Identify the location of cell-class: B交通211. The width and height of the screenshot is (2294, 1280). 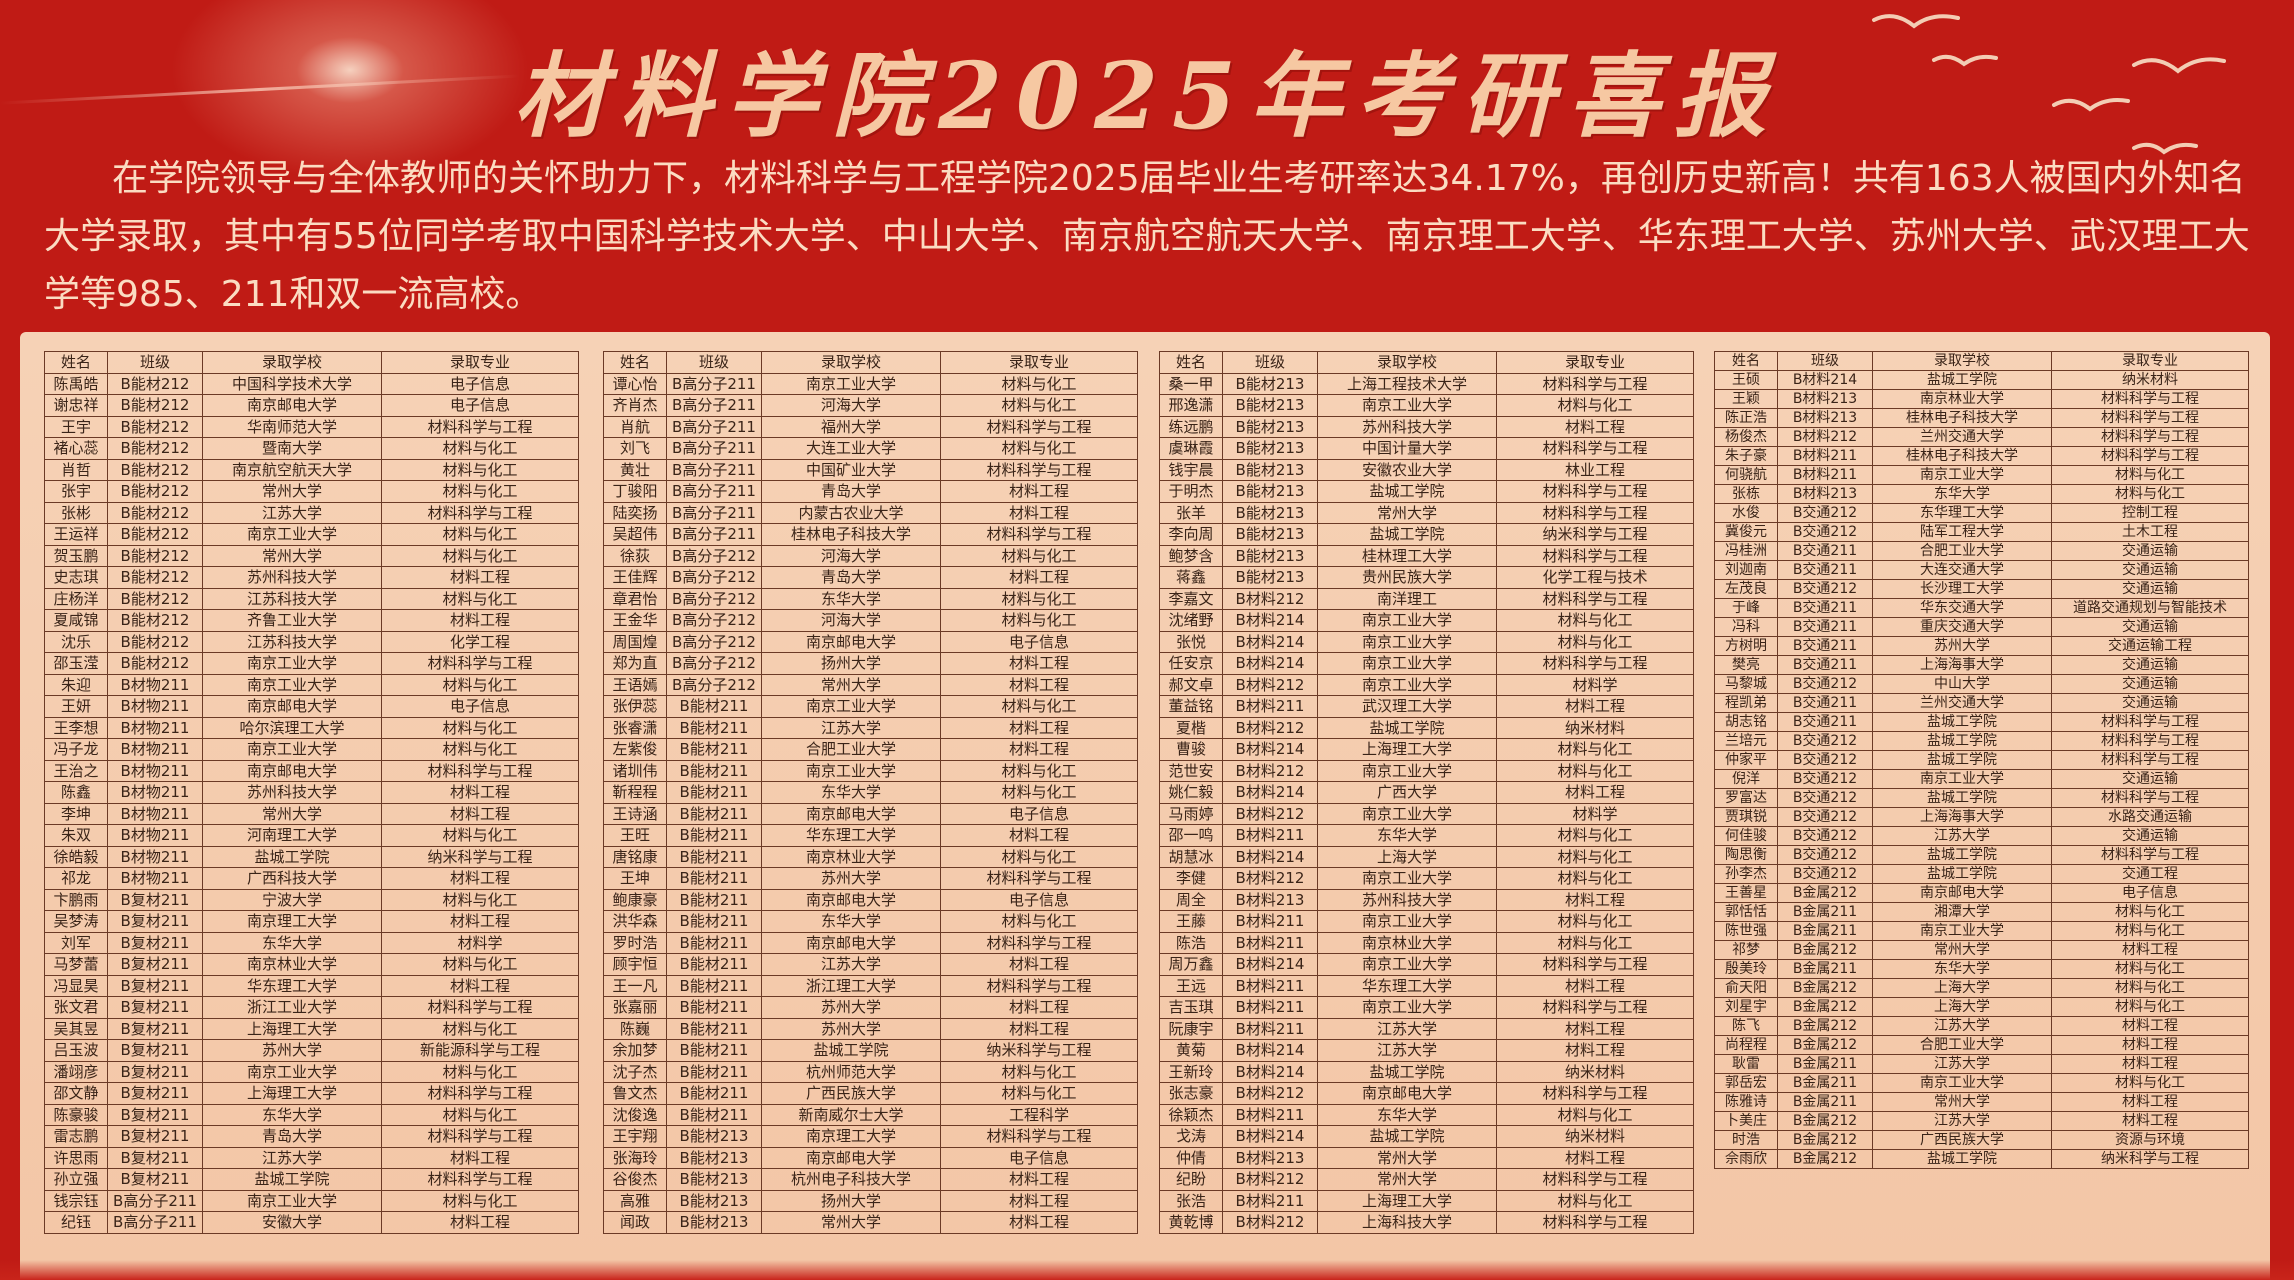
(1825, 665).